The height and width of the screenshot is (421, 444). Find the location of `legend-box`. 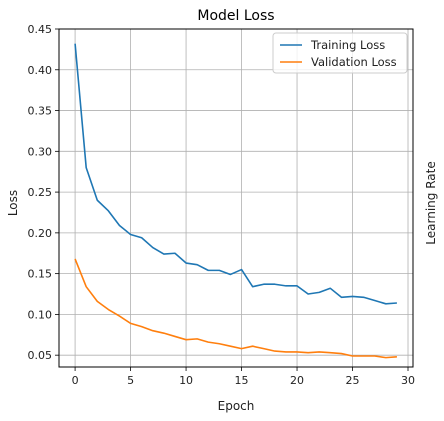

legend-box is located at coordinates (340, 53).